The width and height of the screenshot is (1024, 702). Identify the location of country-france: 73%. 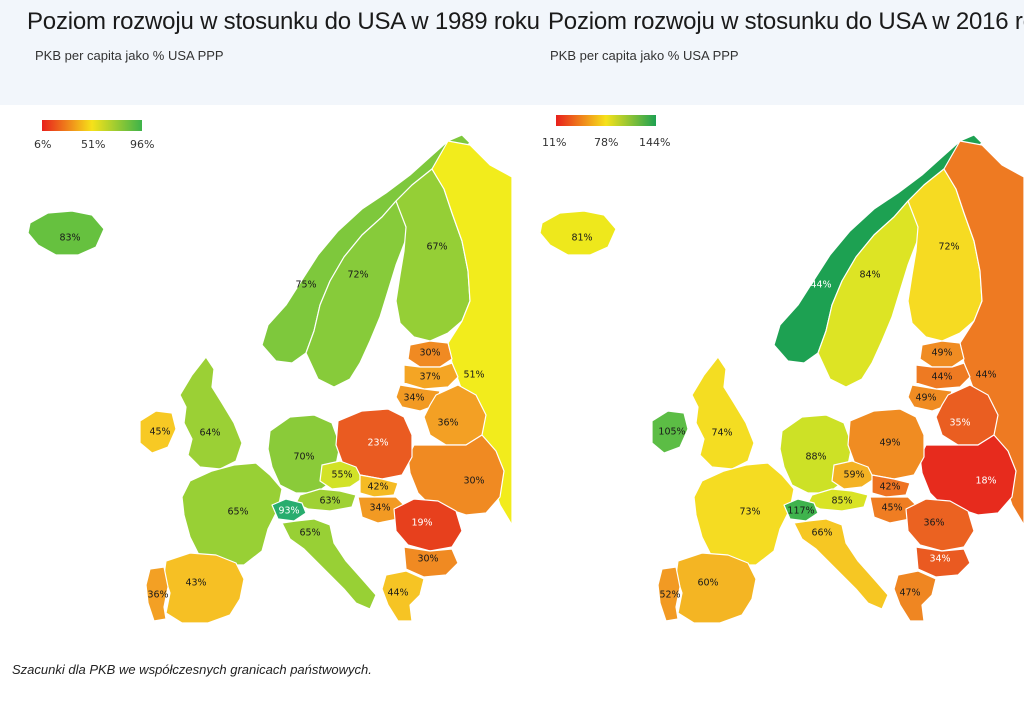
(744, 514).